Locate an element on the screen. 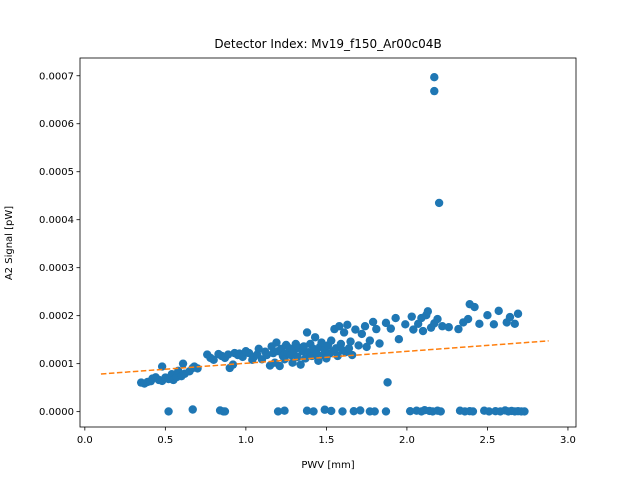 The image size is (640, 480). y-tick-label: 0.0006 is located at coordinates (56, 124).